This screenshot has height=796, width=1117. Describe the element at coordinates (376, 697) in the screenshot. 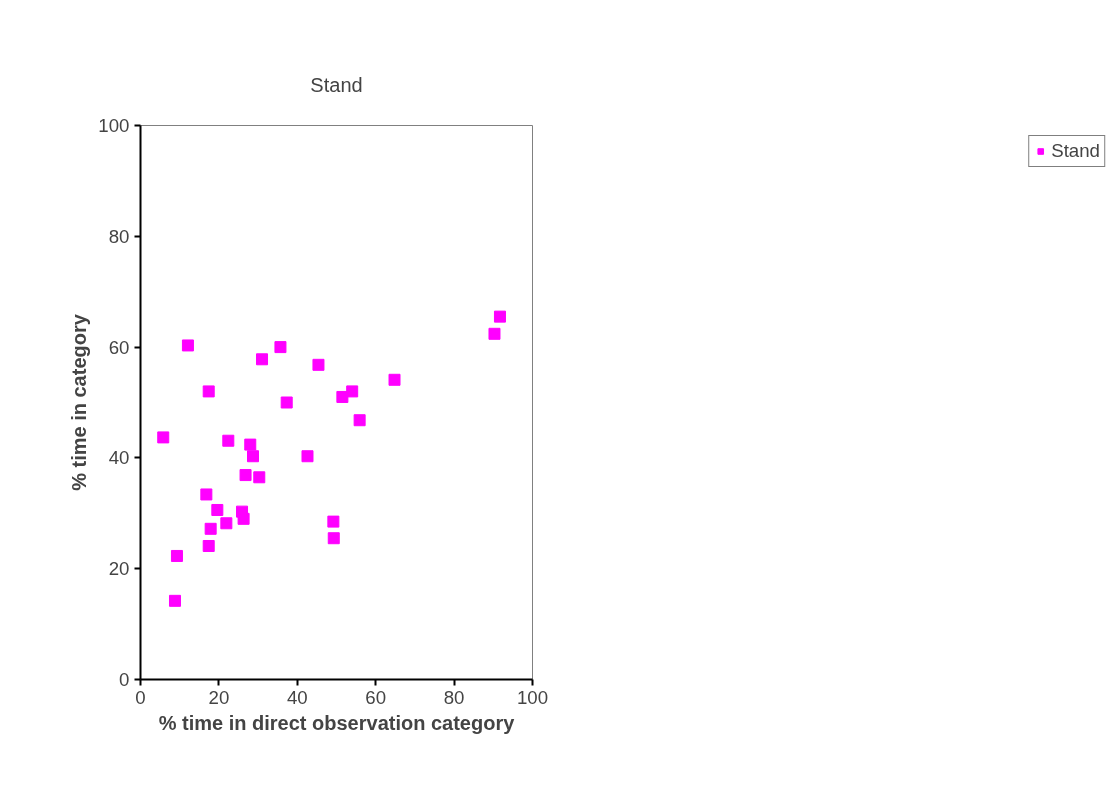

I see `x-tick-label: 60` at that location.